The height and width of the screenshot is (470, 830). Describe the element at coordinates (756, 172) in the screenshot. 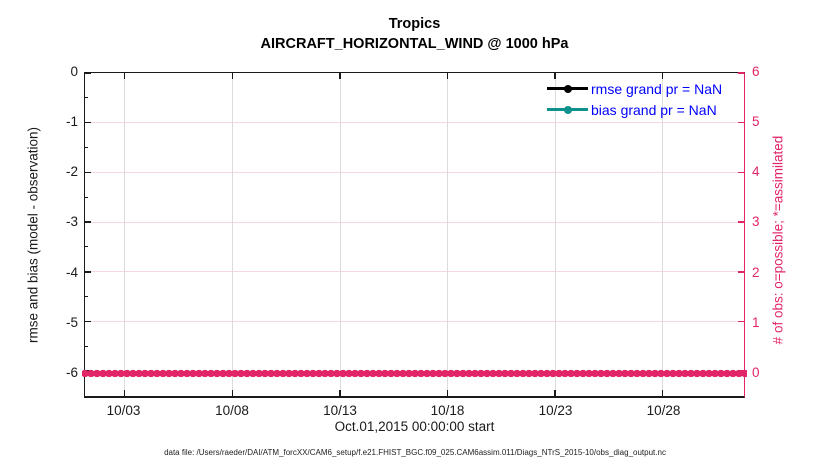

I see `y-right-tick-label: 4` at that location.